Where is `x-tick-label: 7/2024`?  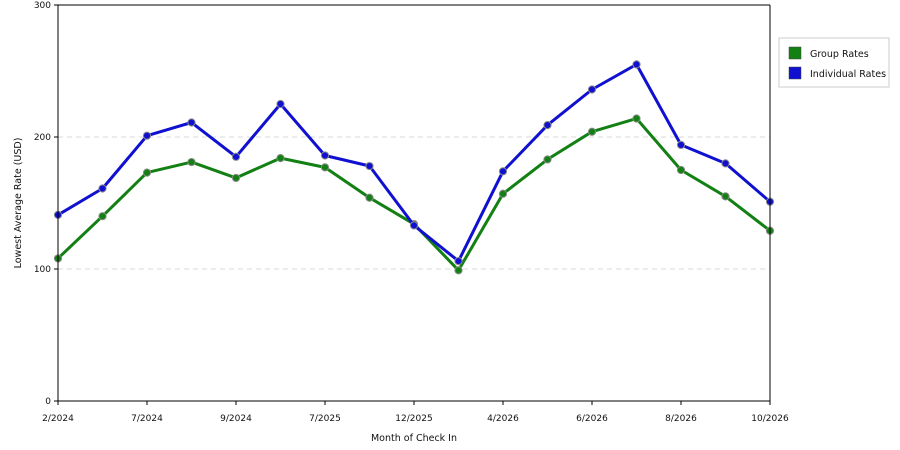
x-tick-label: 7/2024 is located at coordinates (147, 419).